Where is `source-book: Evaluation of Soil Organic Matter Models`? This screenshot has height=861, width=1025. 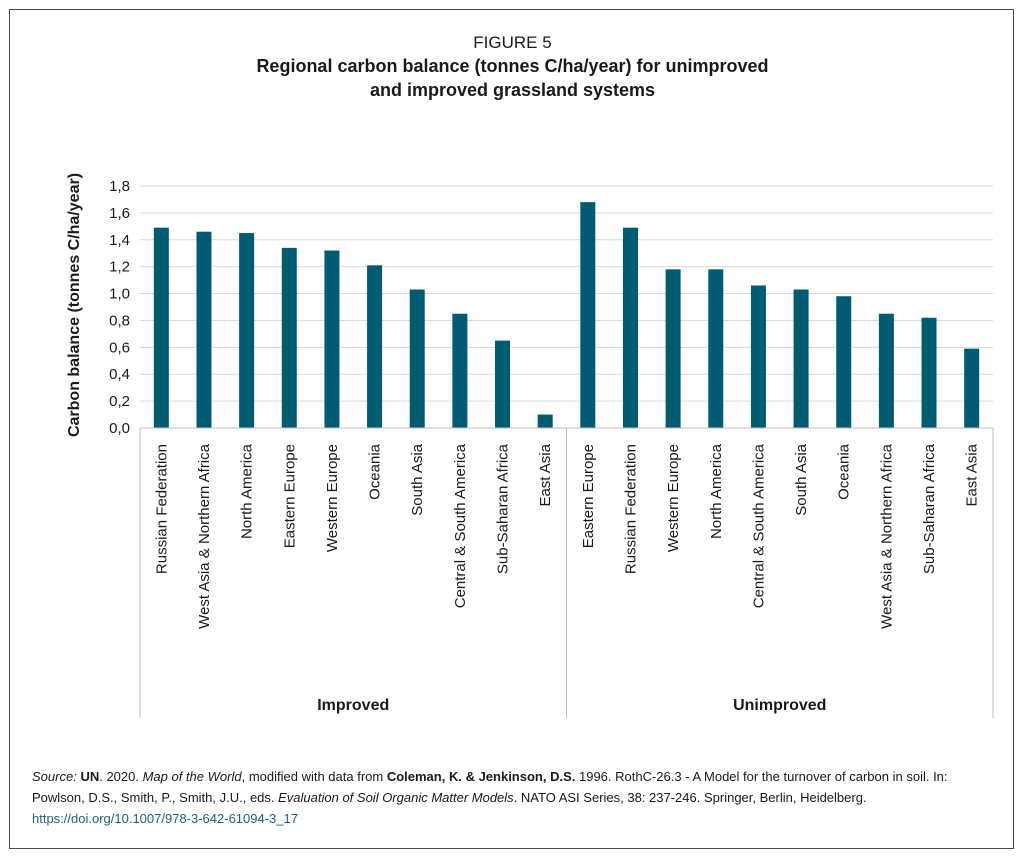
source-book: Evaluation of Soil Organic Matter Models is located at coordinates (396, 797).